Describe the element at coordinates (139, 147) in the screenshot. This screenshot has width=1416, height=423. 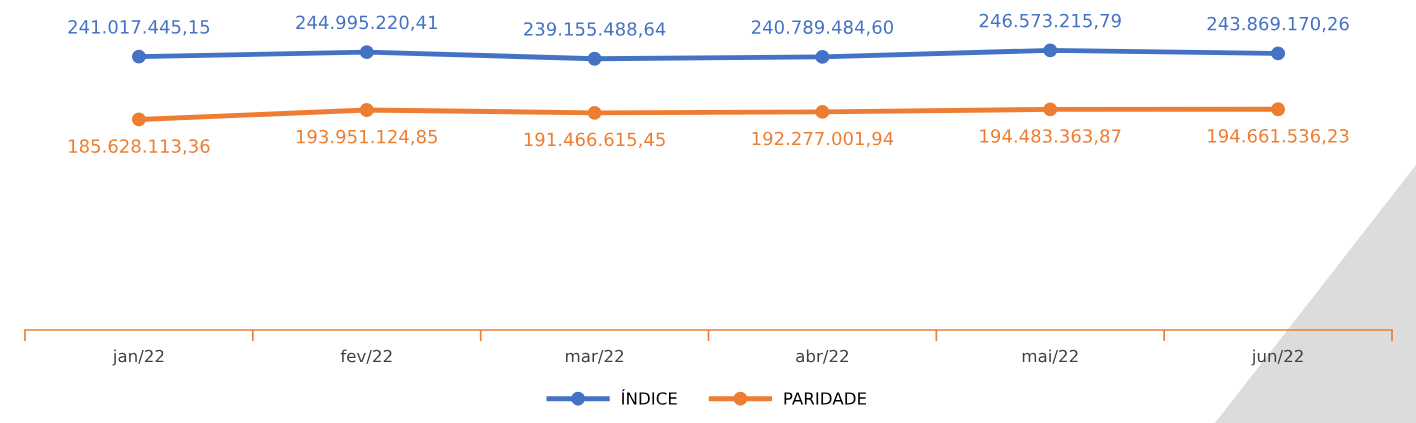
I see `data-label: 185.628.113,36` at that location.